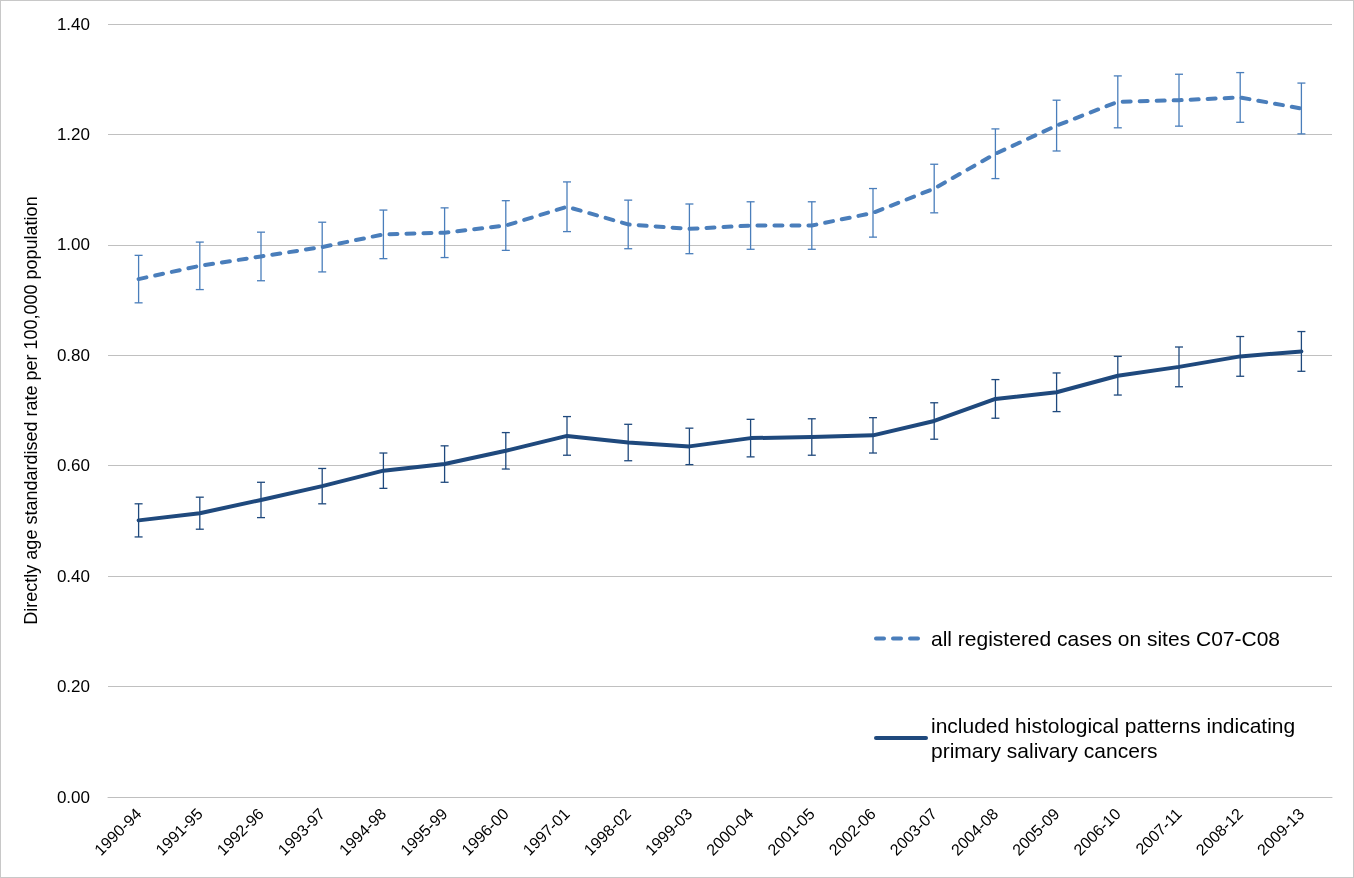 This screenshot has height=878, width=1354. I want to click on y-tick-label: 1.40, so click(73, 24).